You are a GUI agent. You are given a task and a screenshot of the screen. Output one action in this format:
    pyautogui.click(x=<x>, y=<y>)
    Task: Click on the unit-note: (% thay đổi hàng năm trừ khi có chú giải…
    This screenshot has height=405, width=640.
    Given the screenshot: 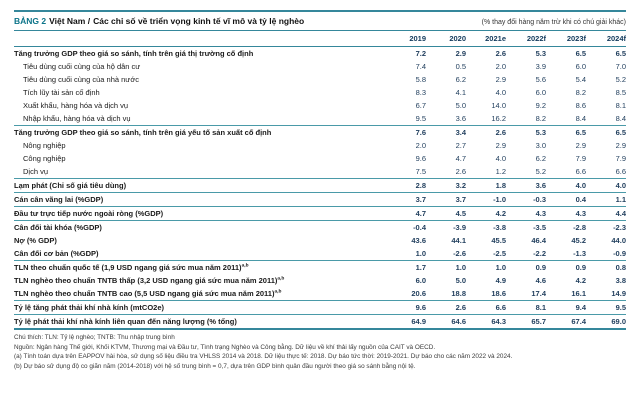 What is the action you would take?
    pyautogui.click(x=553, y=22)
    